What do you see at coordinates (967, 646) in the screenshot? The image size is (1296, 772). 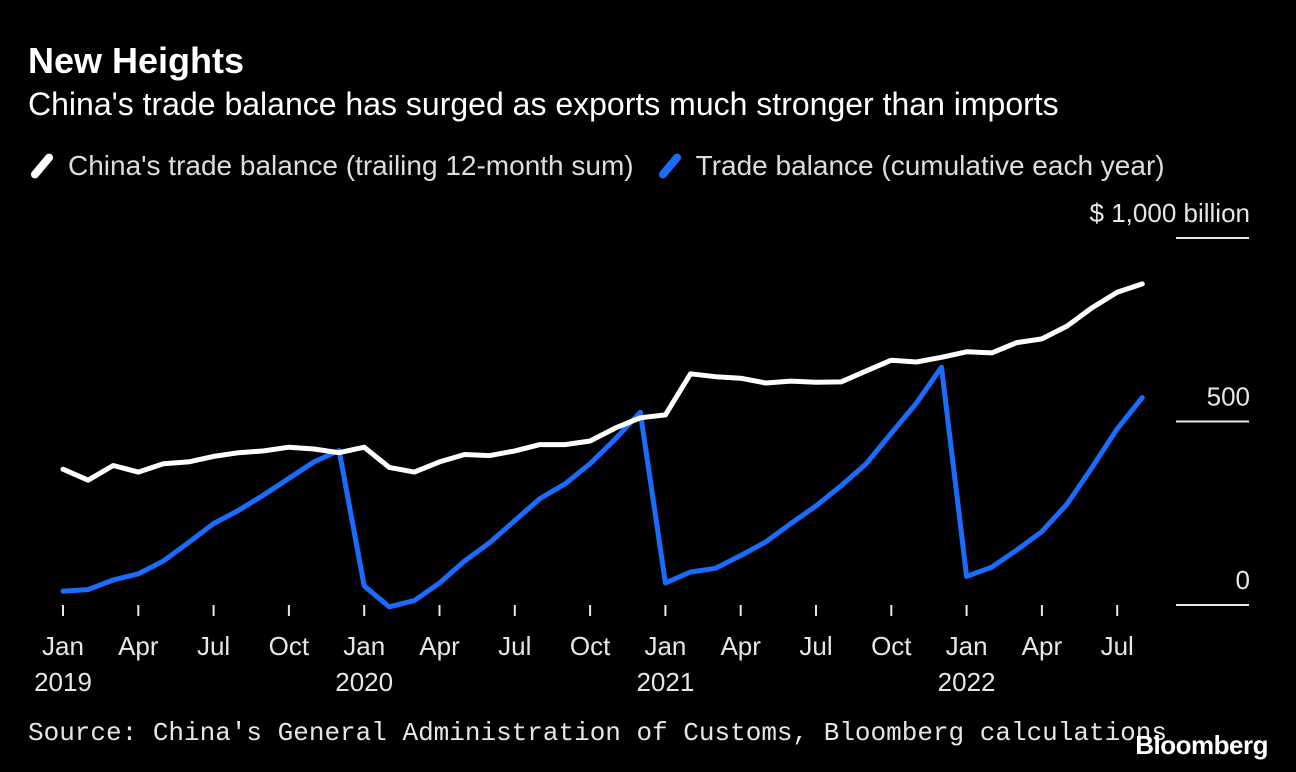 I see `x-tick-label-12: Jan` at bounding box center [967, 646].